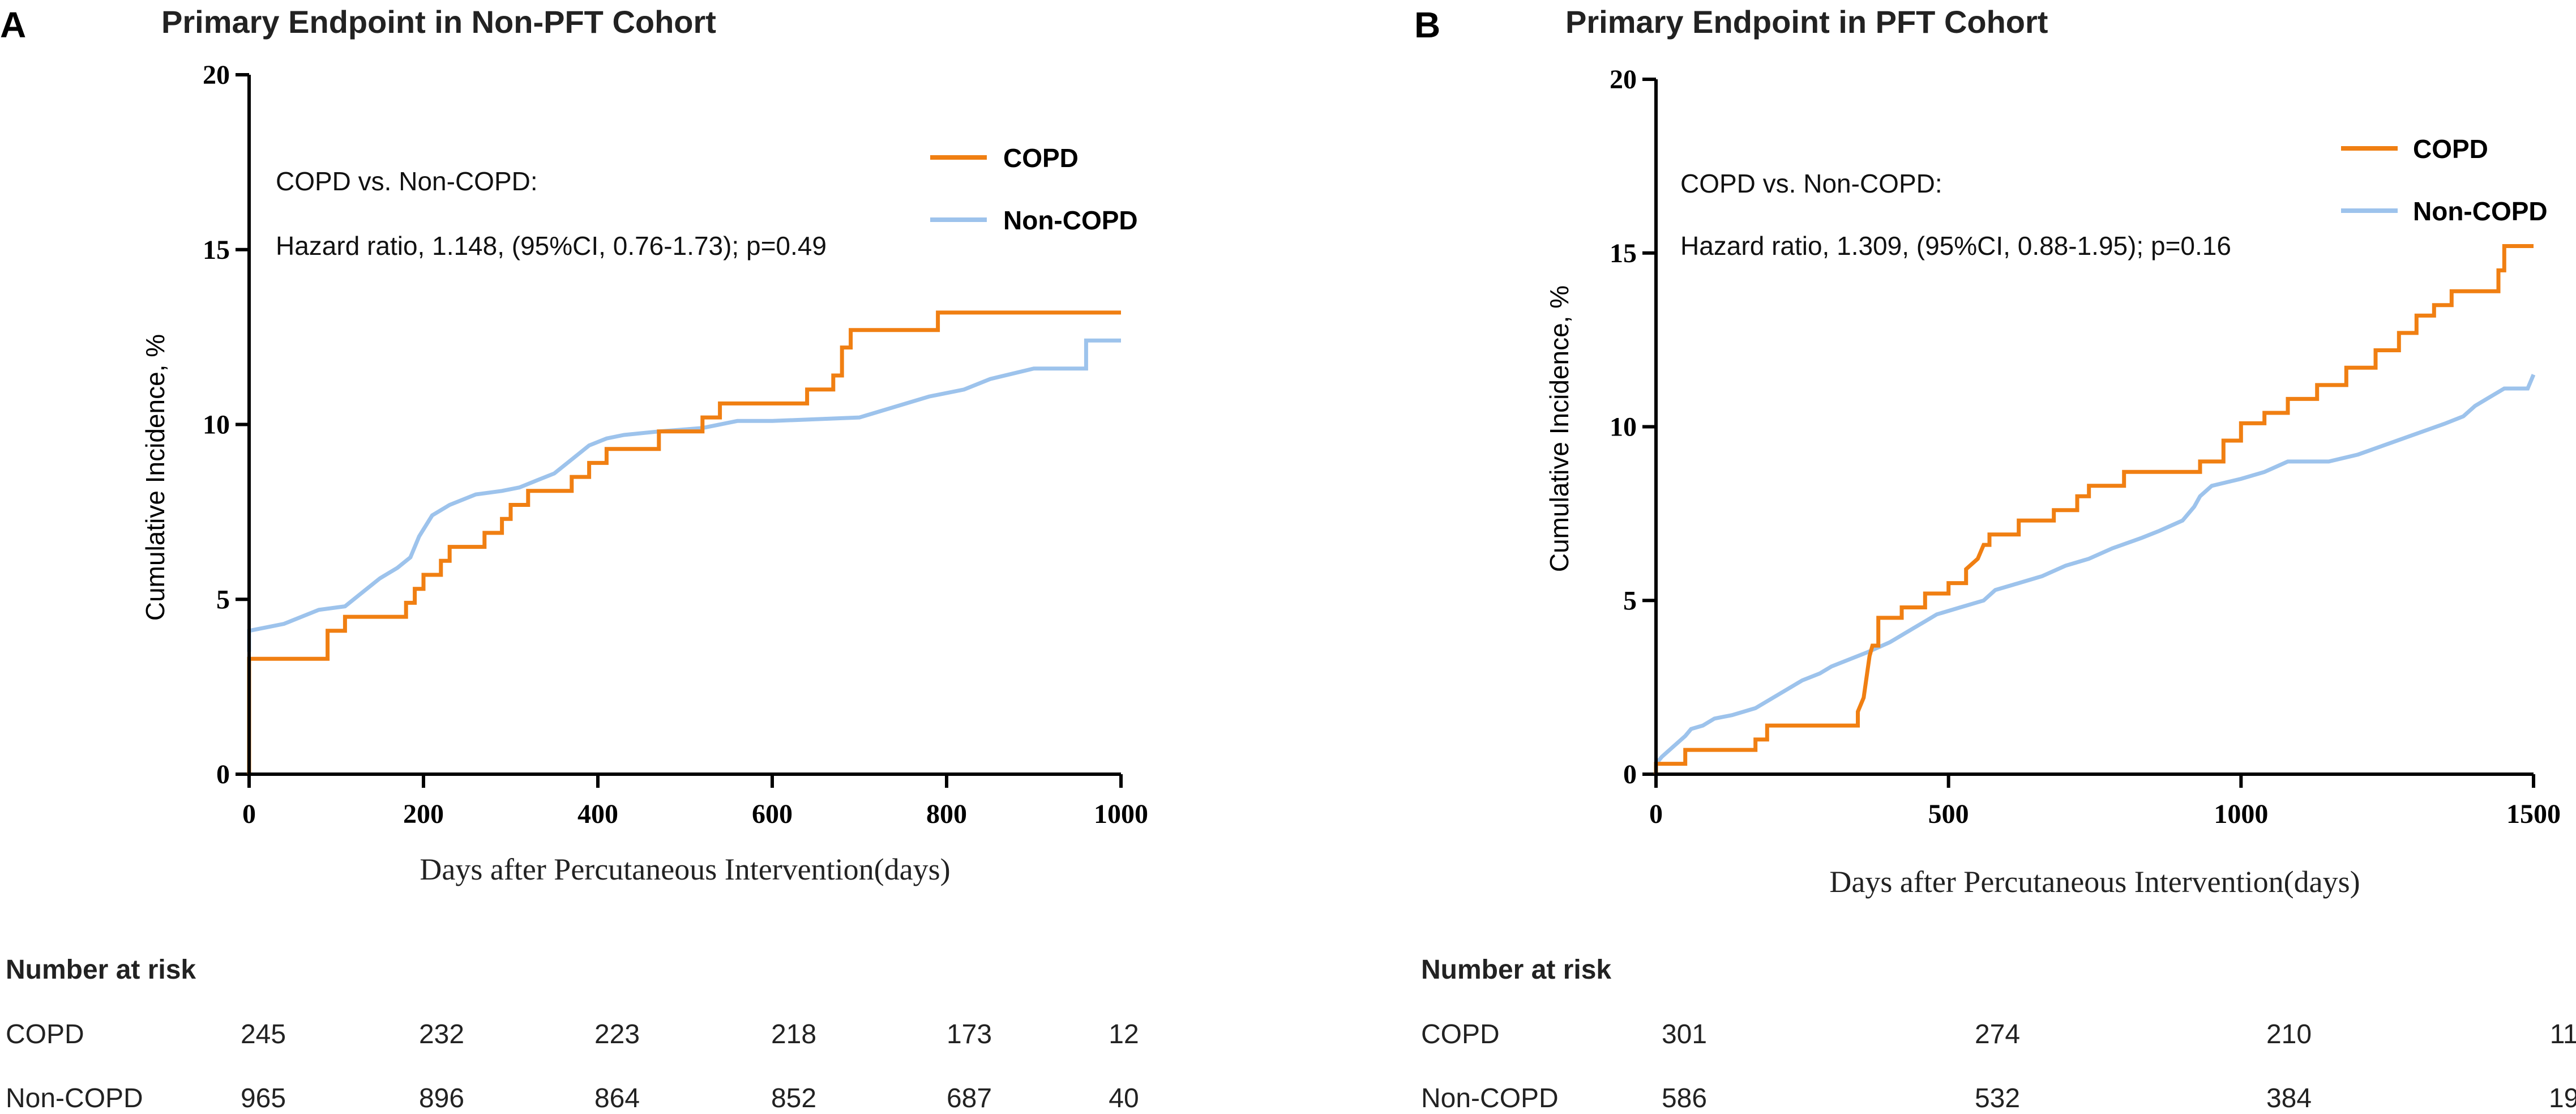  Describe the element at coordinates (441, 1098) in the screenshot. I see `risk-value: 896` at that location.